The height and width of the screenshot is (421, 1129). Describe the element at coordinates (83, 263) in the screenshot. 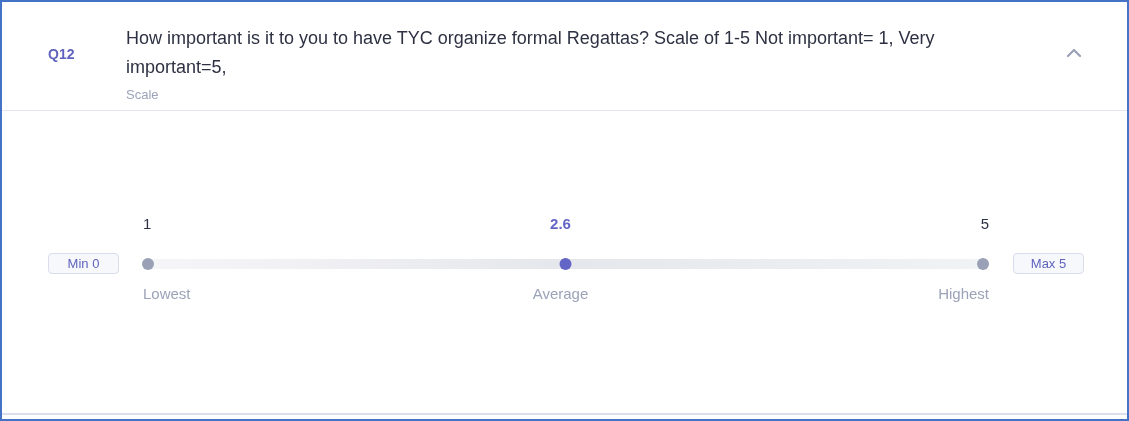

I see `min-badge: Min 0` at that location.